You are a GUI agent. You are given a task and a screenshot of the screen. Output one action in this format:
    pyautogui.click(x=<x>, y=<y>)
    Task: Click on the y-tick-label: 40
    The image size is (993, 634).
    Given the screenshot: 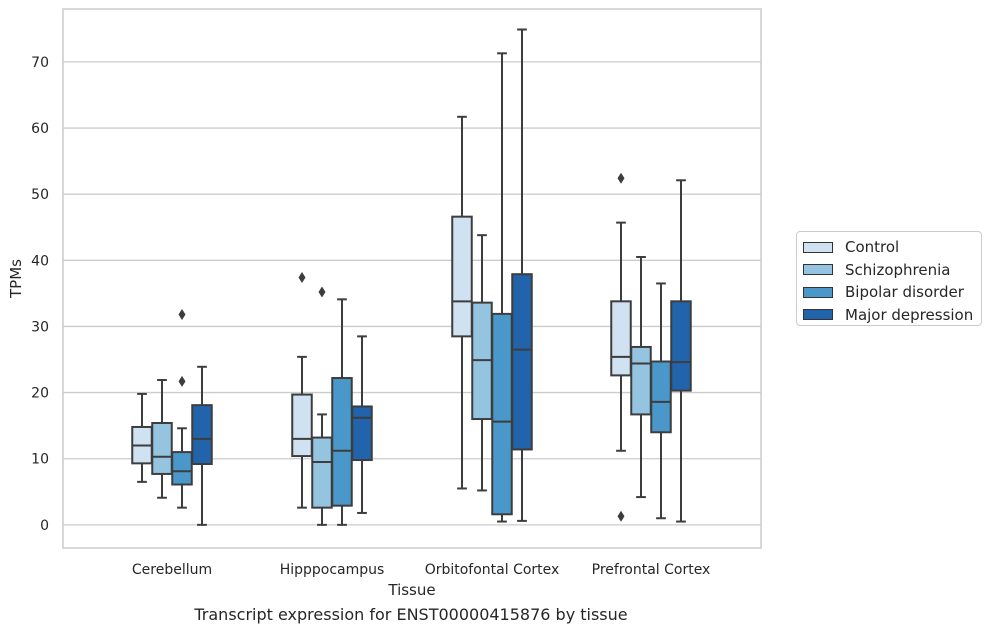 What is the action you would take?
    pyautogui.click(x=40, y=261)
    